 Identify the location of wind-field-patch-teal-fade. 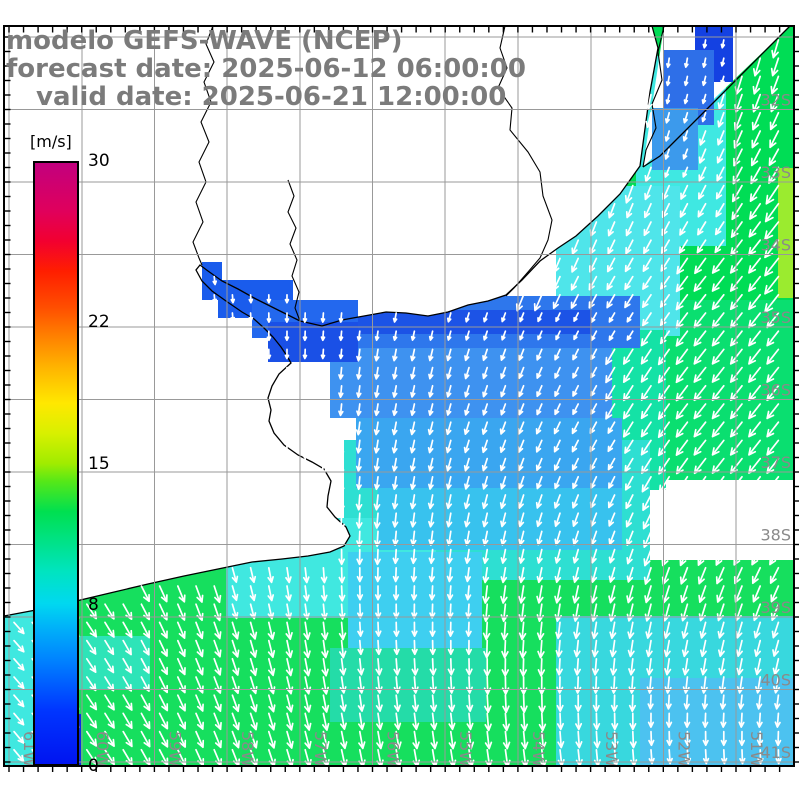
(408, 685).